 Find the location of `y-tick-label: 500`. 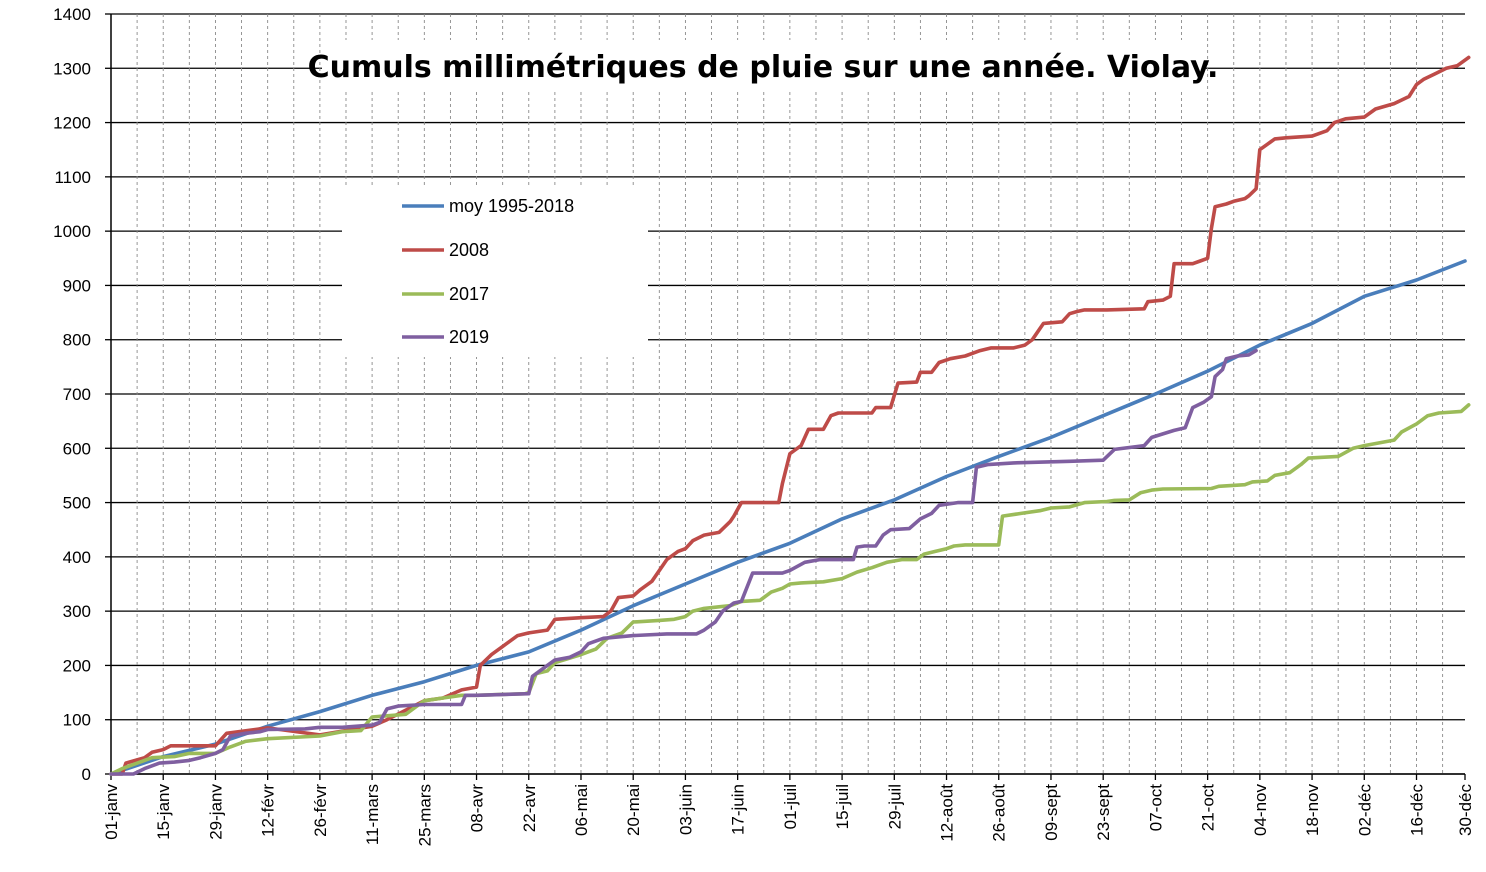

y-tick-label: 500 is located at coordinates (77, 503).